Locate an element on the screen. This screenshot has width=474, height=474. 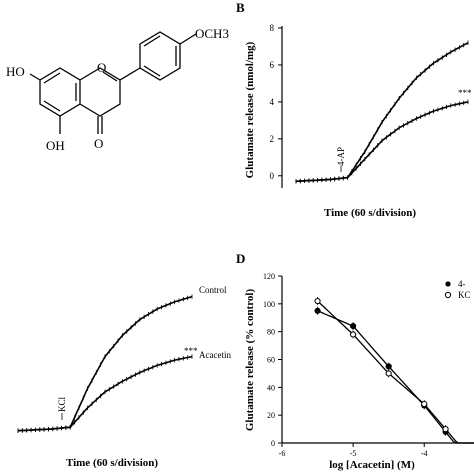
oh-label: OH is located at coordinates (55, 145).